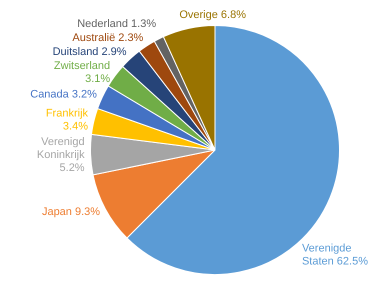 The height and width of the screenshot is (300, 370). I want to click on slice-label: Australië 2.3%, so click(108, 38).